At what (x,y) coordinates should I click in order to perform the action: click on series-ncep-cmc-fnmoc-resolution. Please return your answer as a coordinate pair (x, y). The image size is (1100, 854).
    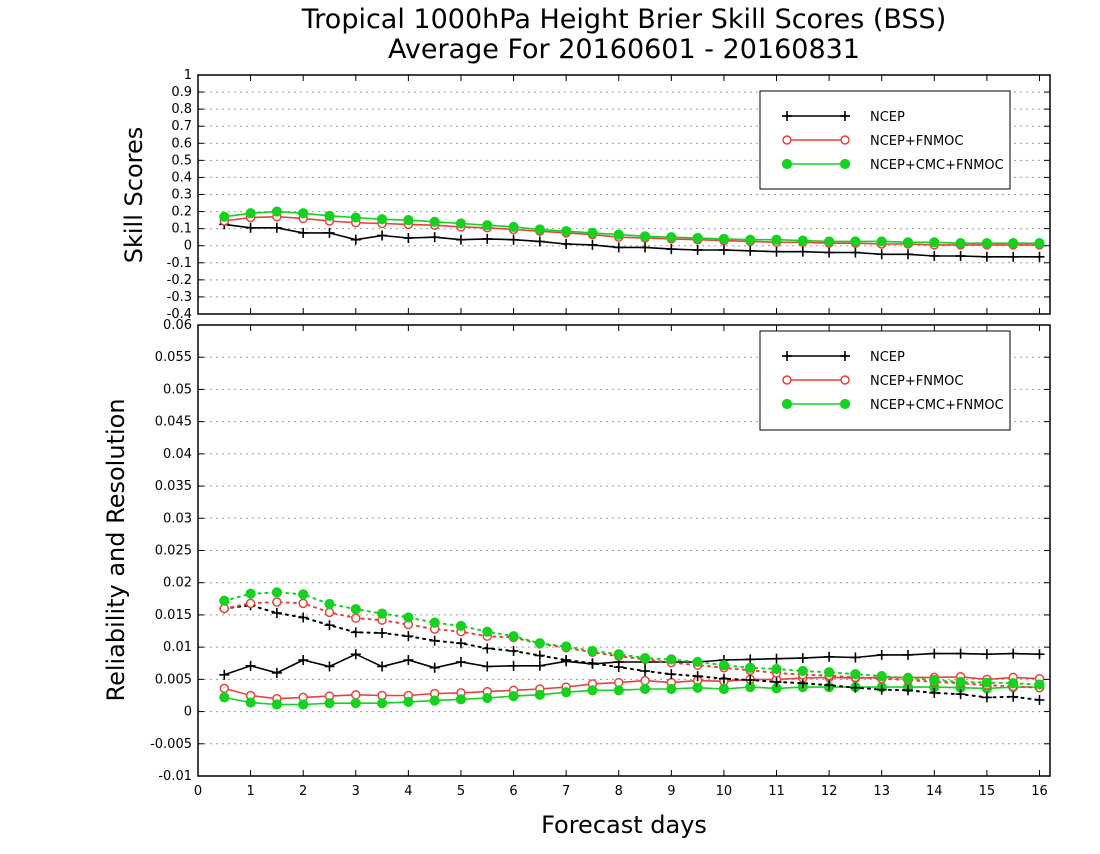
    Looking at the image, I should click on (632, 638).